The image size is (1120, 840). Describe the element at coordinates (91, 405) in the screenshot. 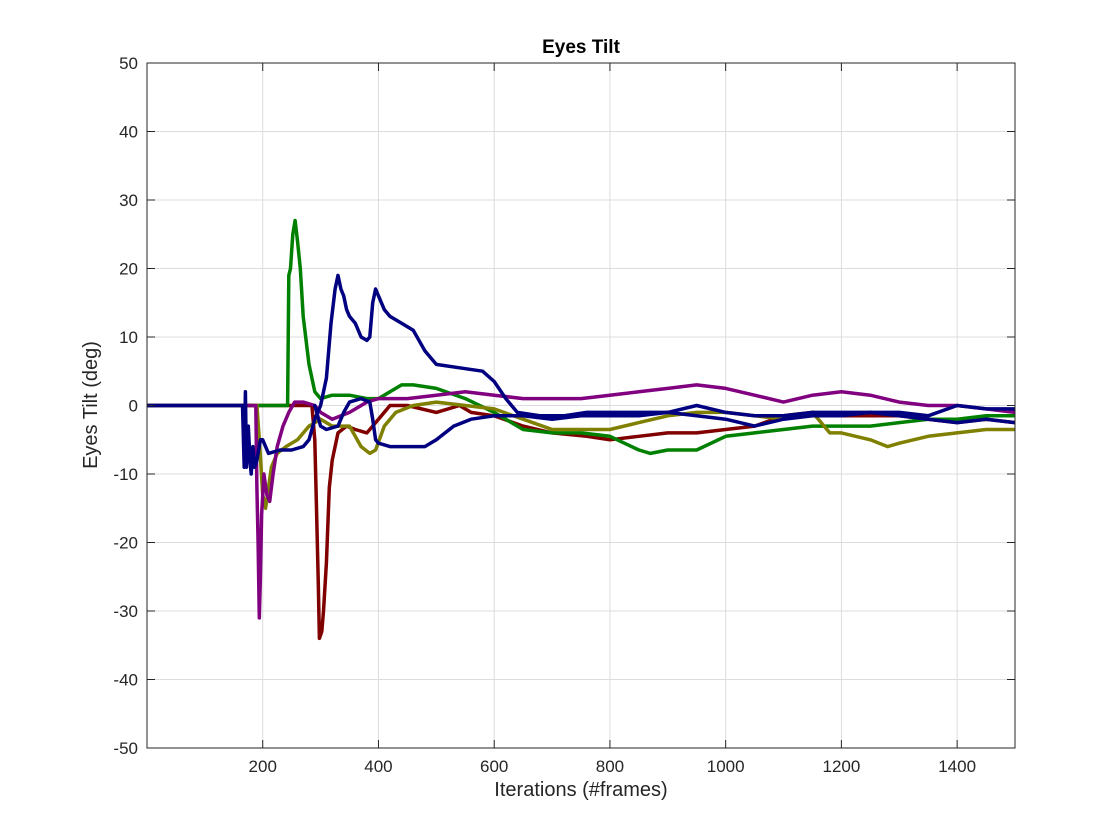

I see `y-axis-label: Eyes Tilt (deg)` at that location.